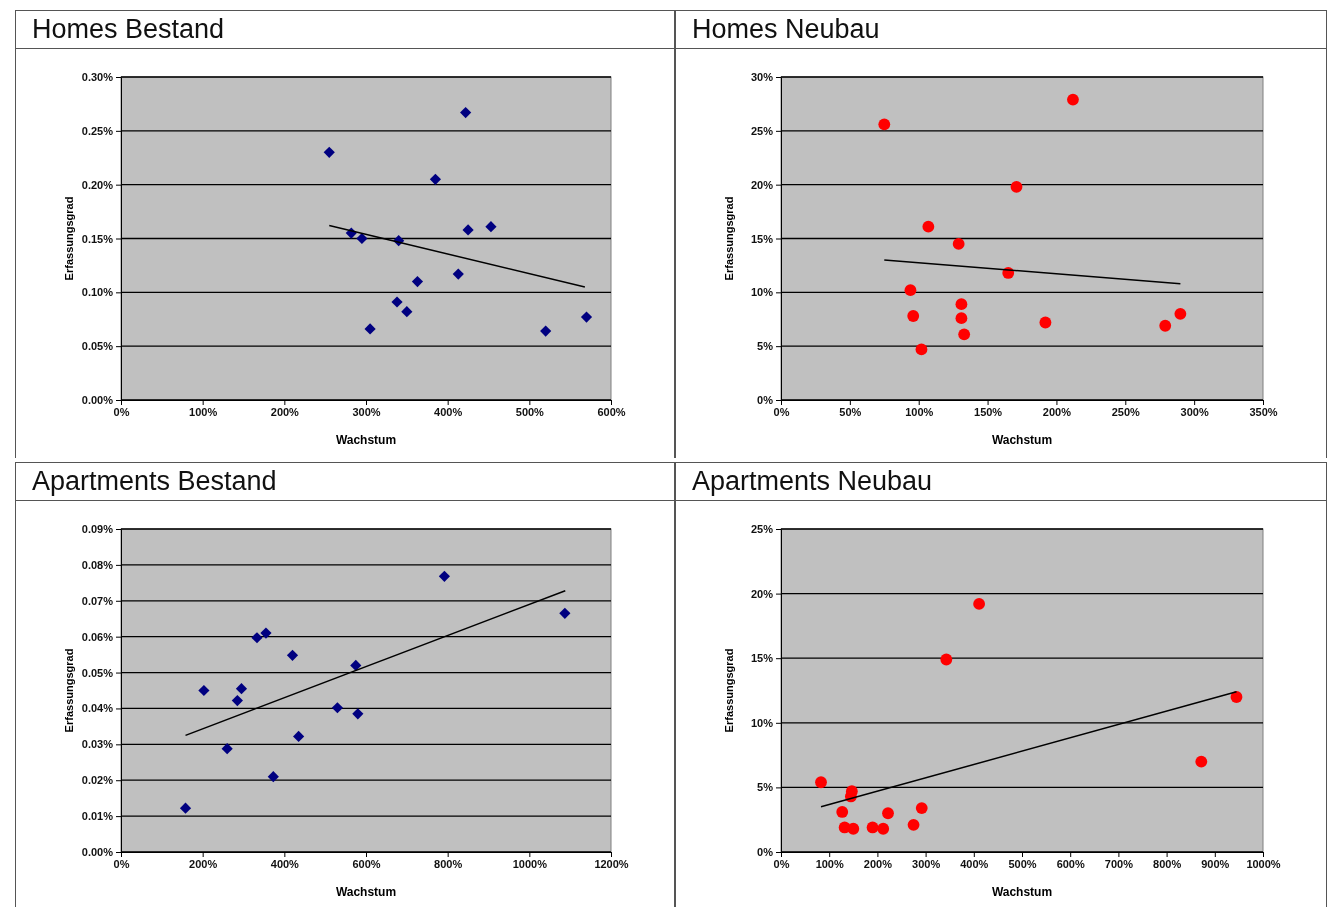  Describe the element at coordinates (97, 816) in the screenshot. I see `y-tick-label: 0.01%` at that location.